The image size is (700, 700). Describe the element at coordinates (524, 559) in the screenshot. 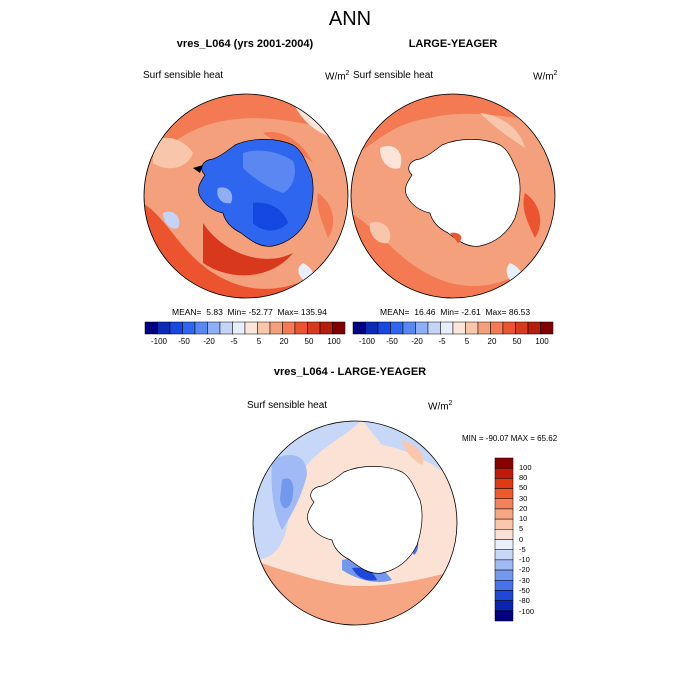

I see `colorbar-difference-label: -10` at that location.